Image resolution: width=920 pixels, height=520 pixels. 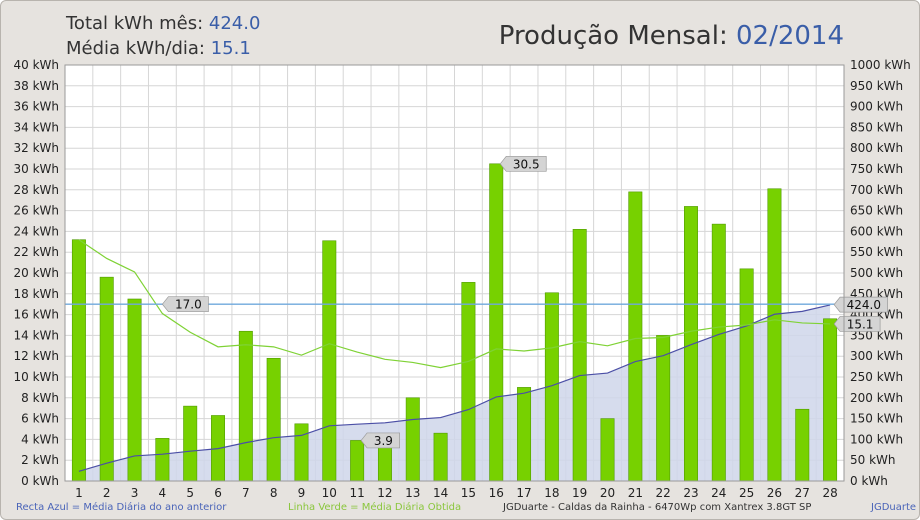 What do you see at coordinates (876, 252) in the screenshot?
I see `y-right-tick-label: 550 kWh` at bounding box center [876, 252].